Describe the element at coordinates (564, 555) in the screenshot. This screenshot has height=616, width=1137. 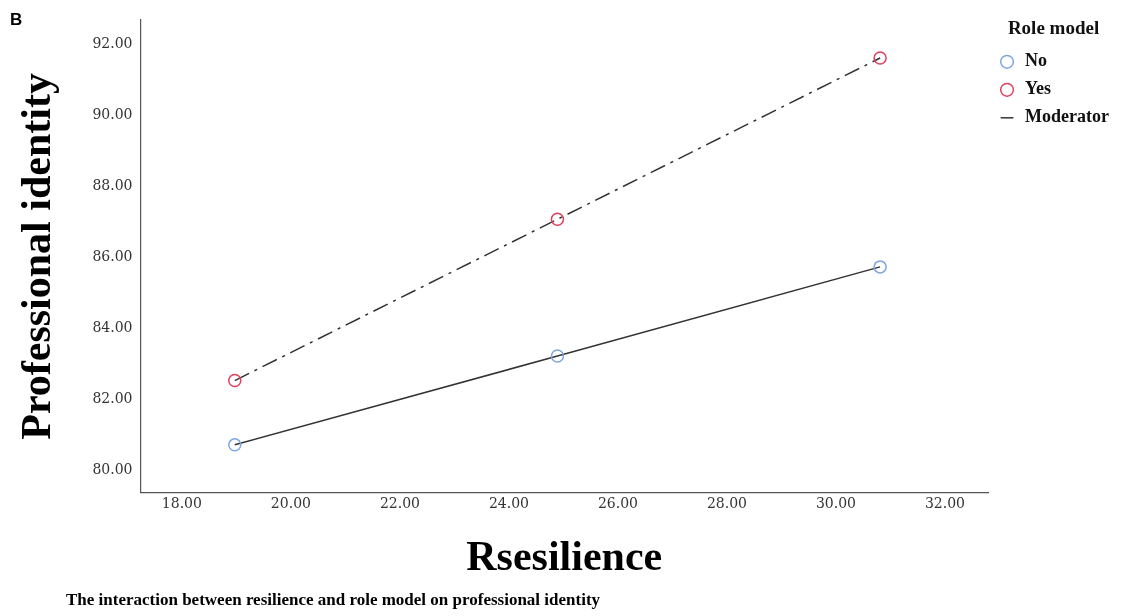
I see `x-axis-title: Rsesilience` at that location.